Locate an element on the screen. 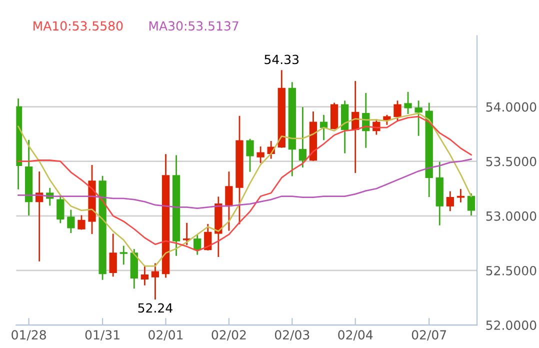 This screenshot has width=539, height=348. annotation: 52.24 is located at coordinates (155, 308).